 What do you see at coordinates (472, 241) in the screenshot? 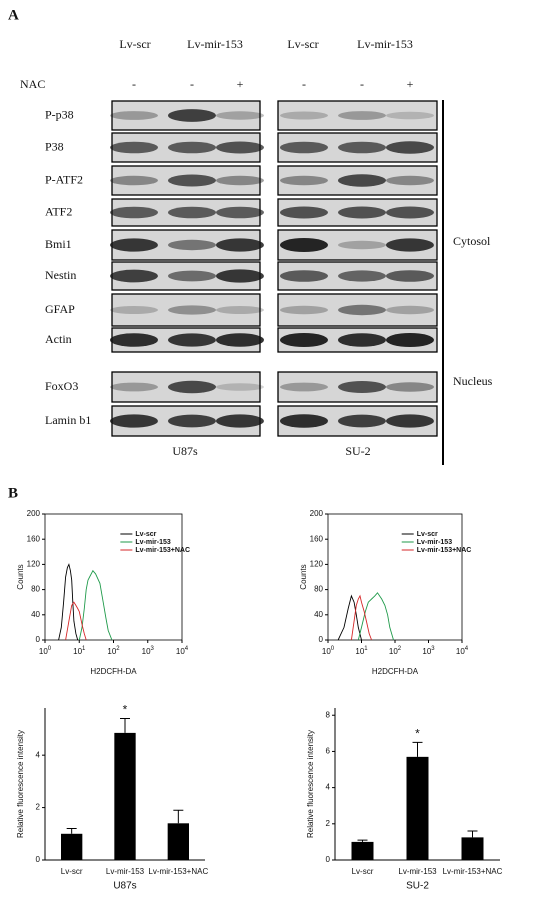
I see `compartment-label: Cytosol` at bounding box center [472, 241].